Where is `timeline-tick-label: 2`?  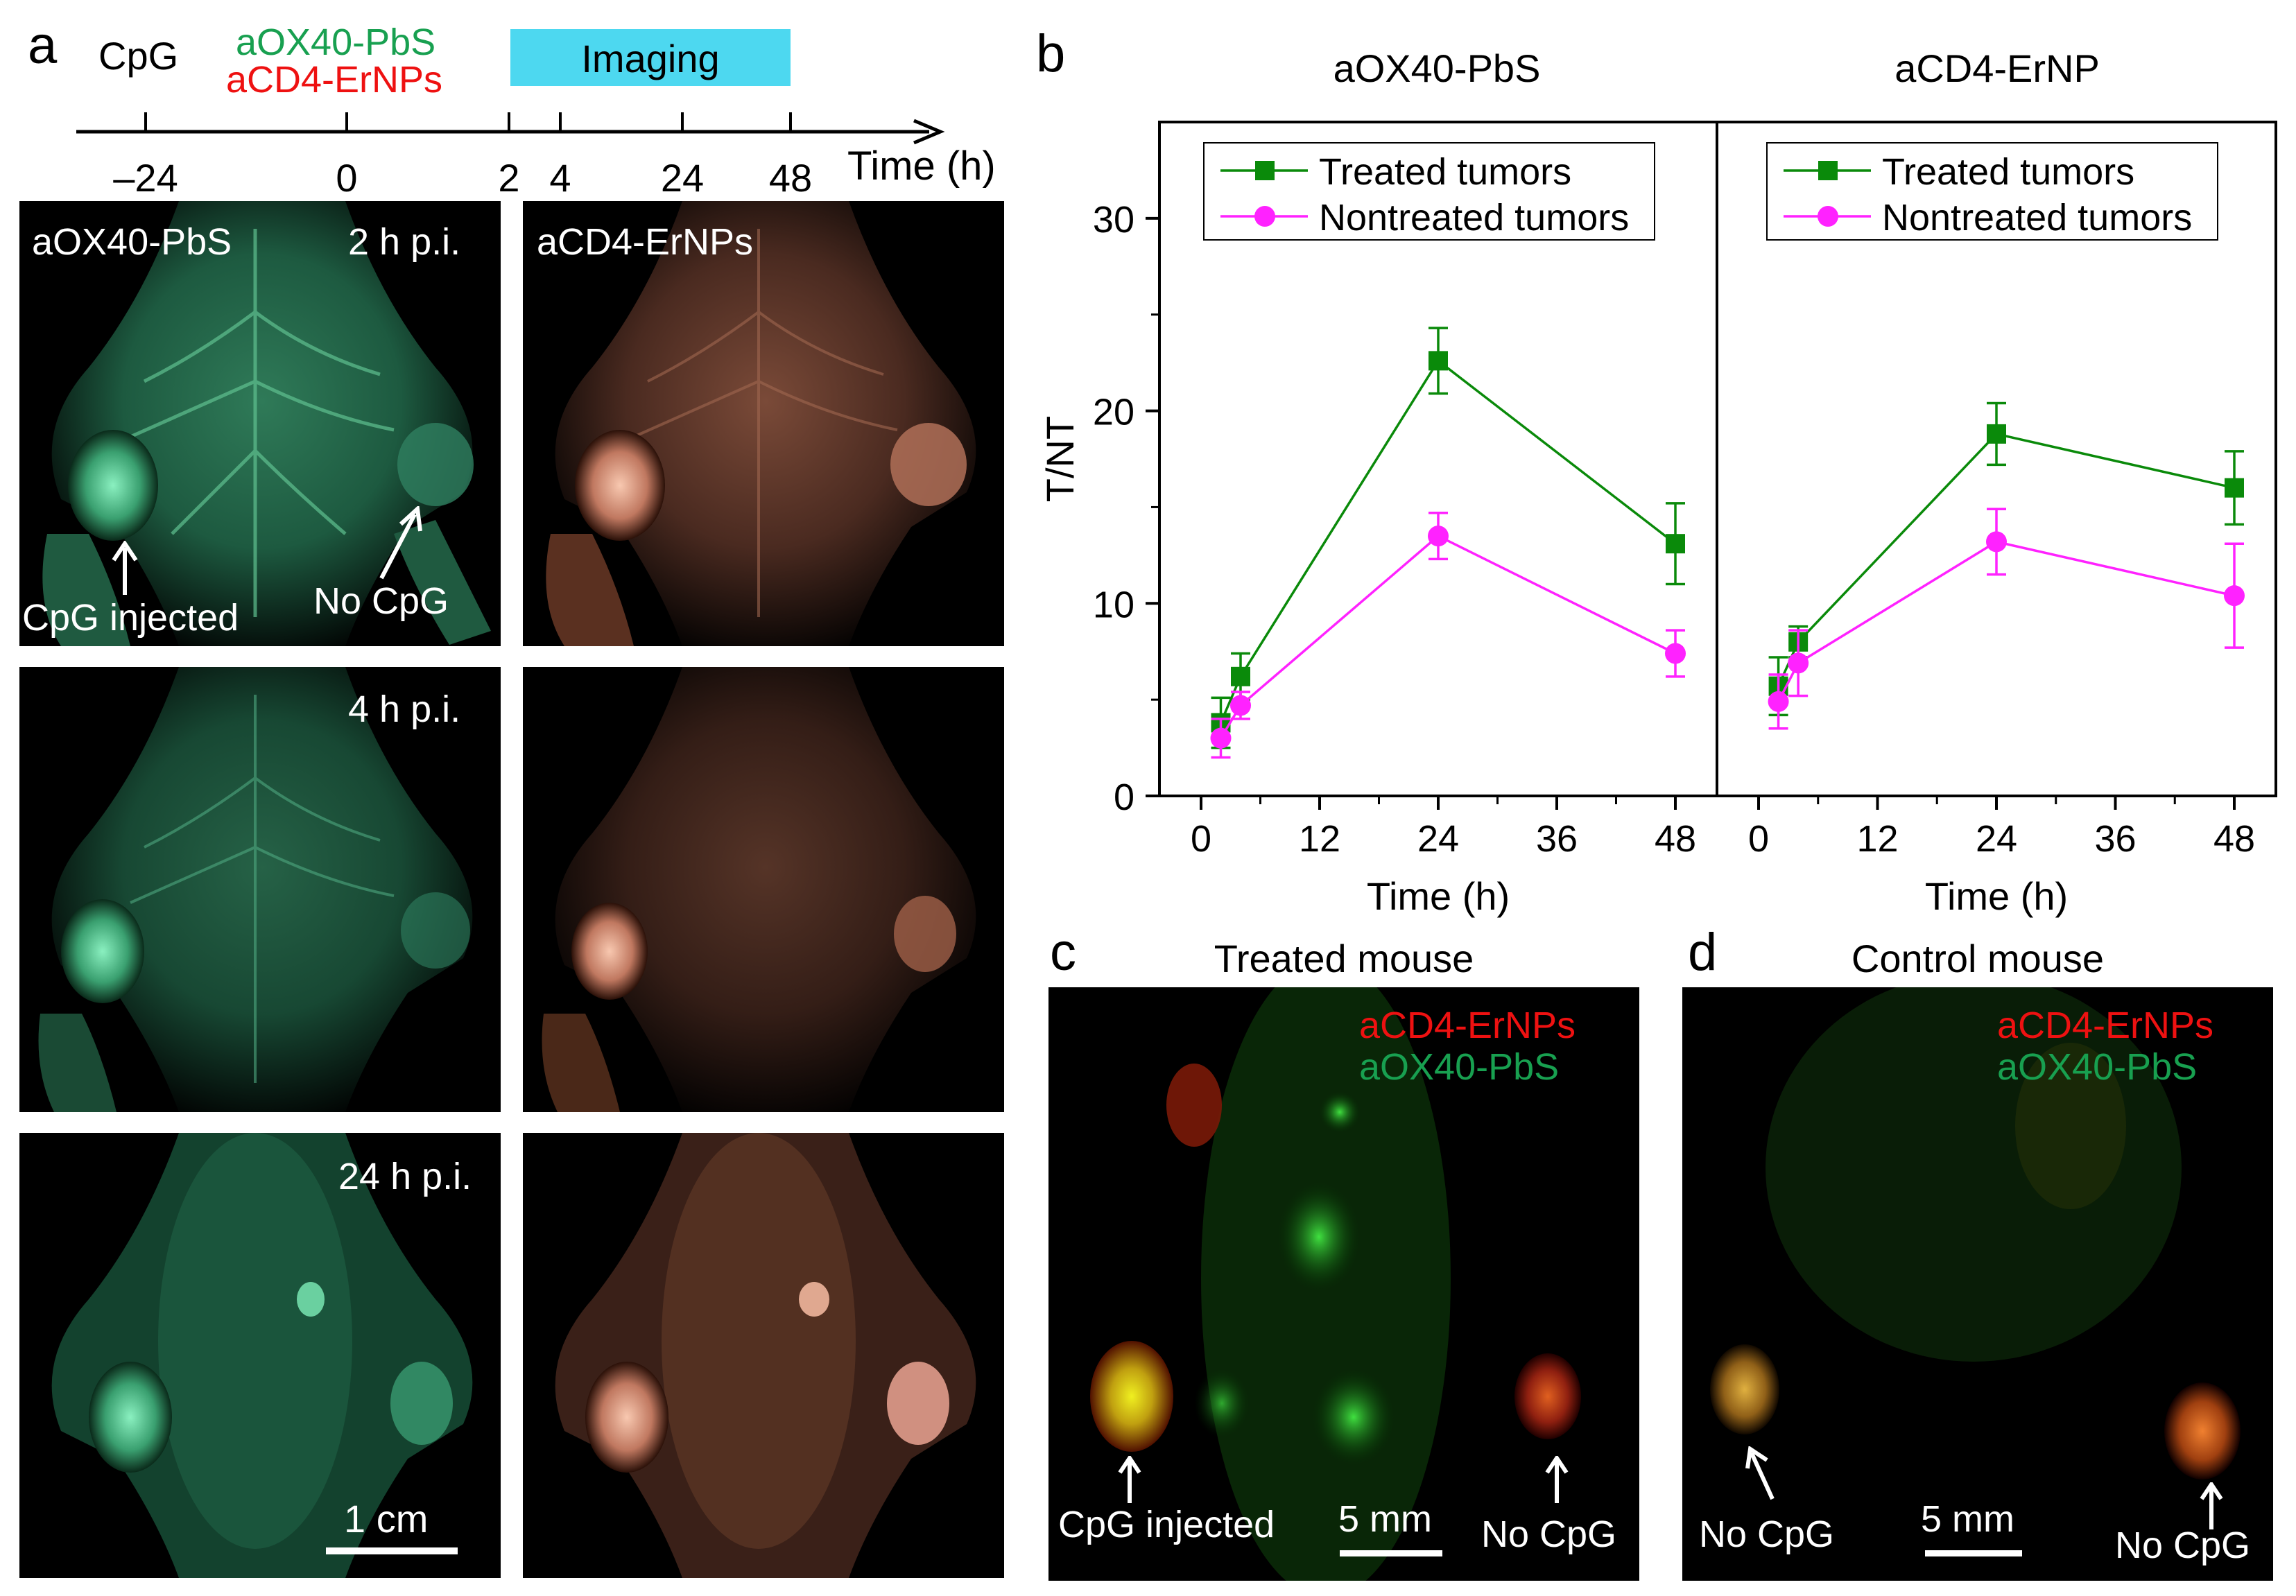 timeline-tick-label: 2 is located at coordinates (508, 178).